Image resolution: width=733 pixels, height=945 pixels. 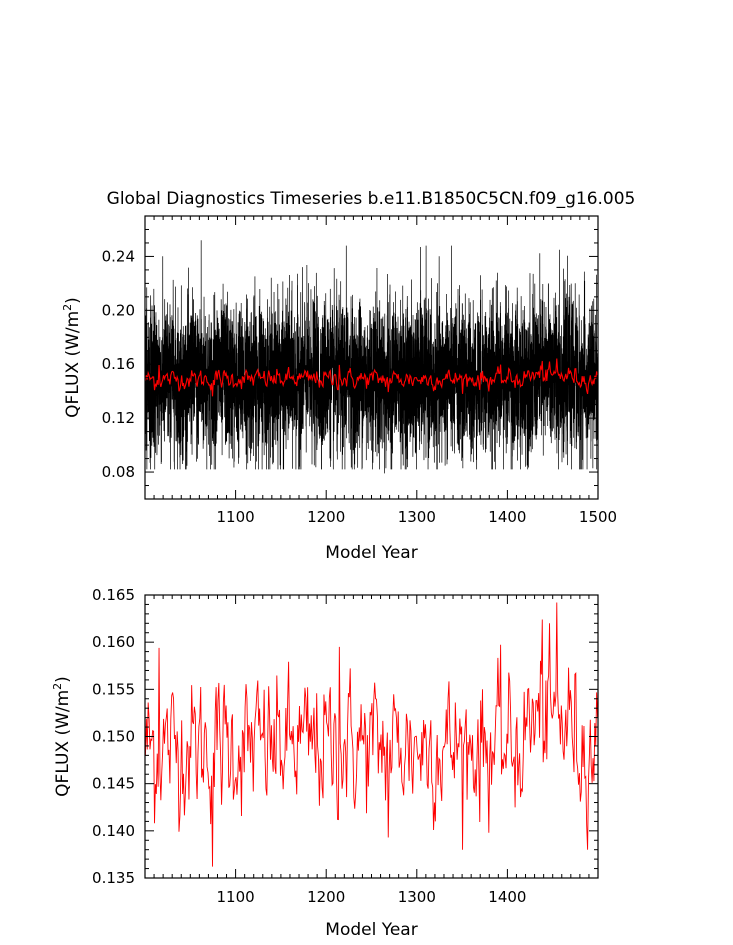 What do you see at coordinates (113, 595) in the screenshot?
I see `y-tick-label: 0.165` at bounding box center [113, 595].